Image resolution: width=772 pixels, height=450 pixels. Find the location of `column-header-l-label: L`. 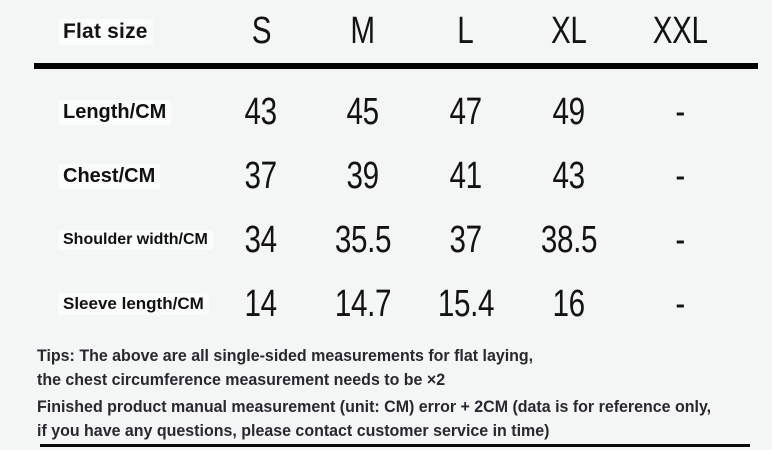

column-header-l-label: L is located at coordinates (465, 31).